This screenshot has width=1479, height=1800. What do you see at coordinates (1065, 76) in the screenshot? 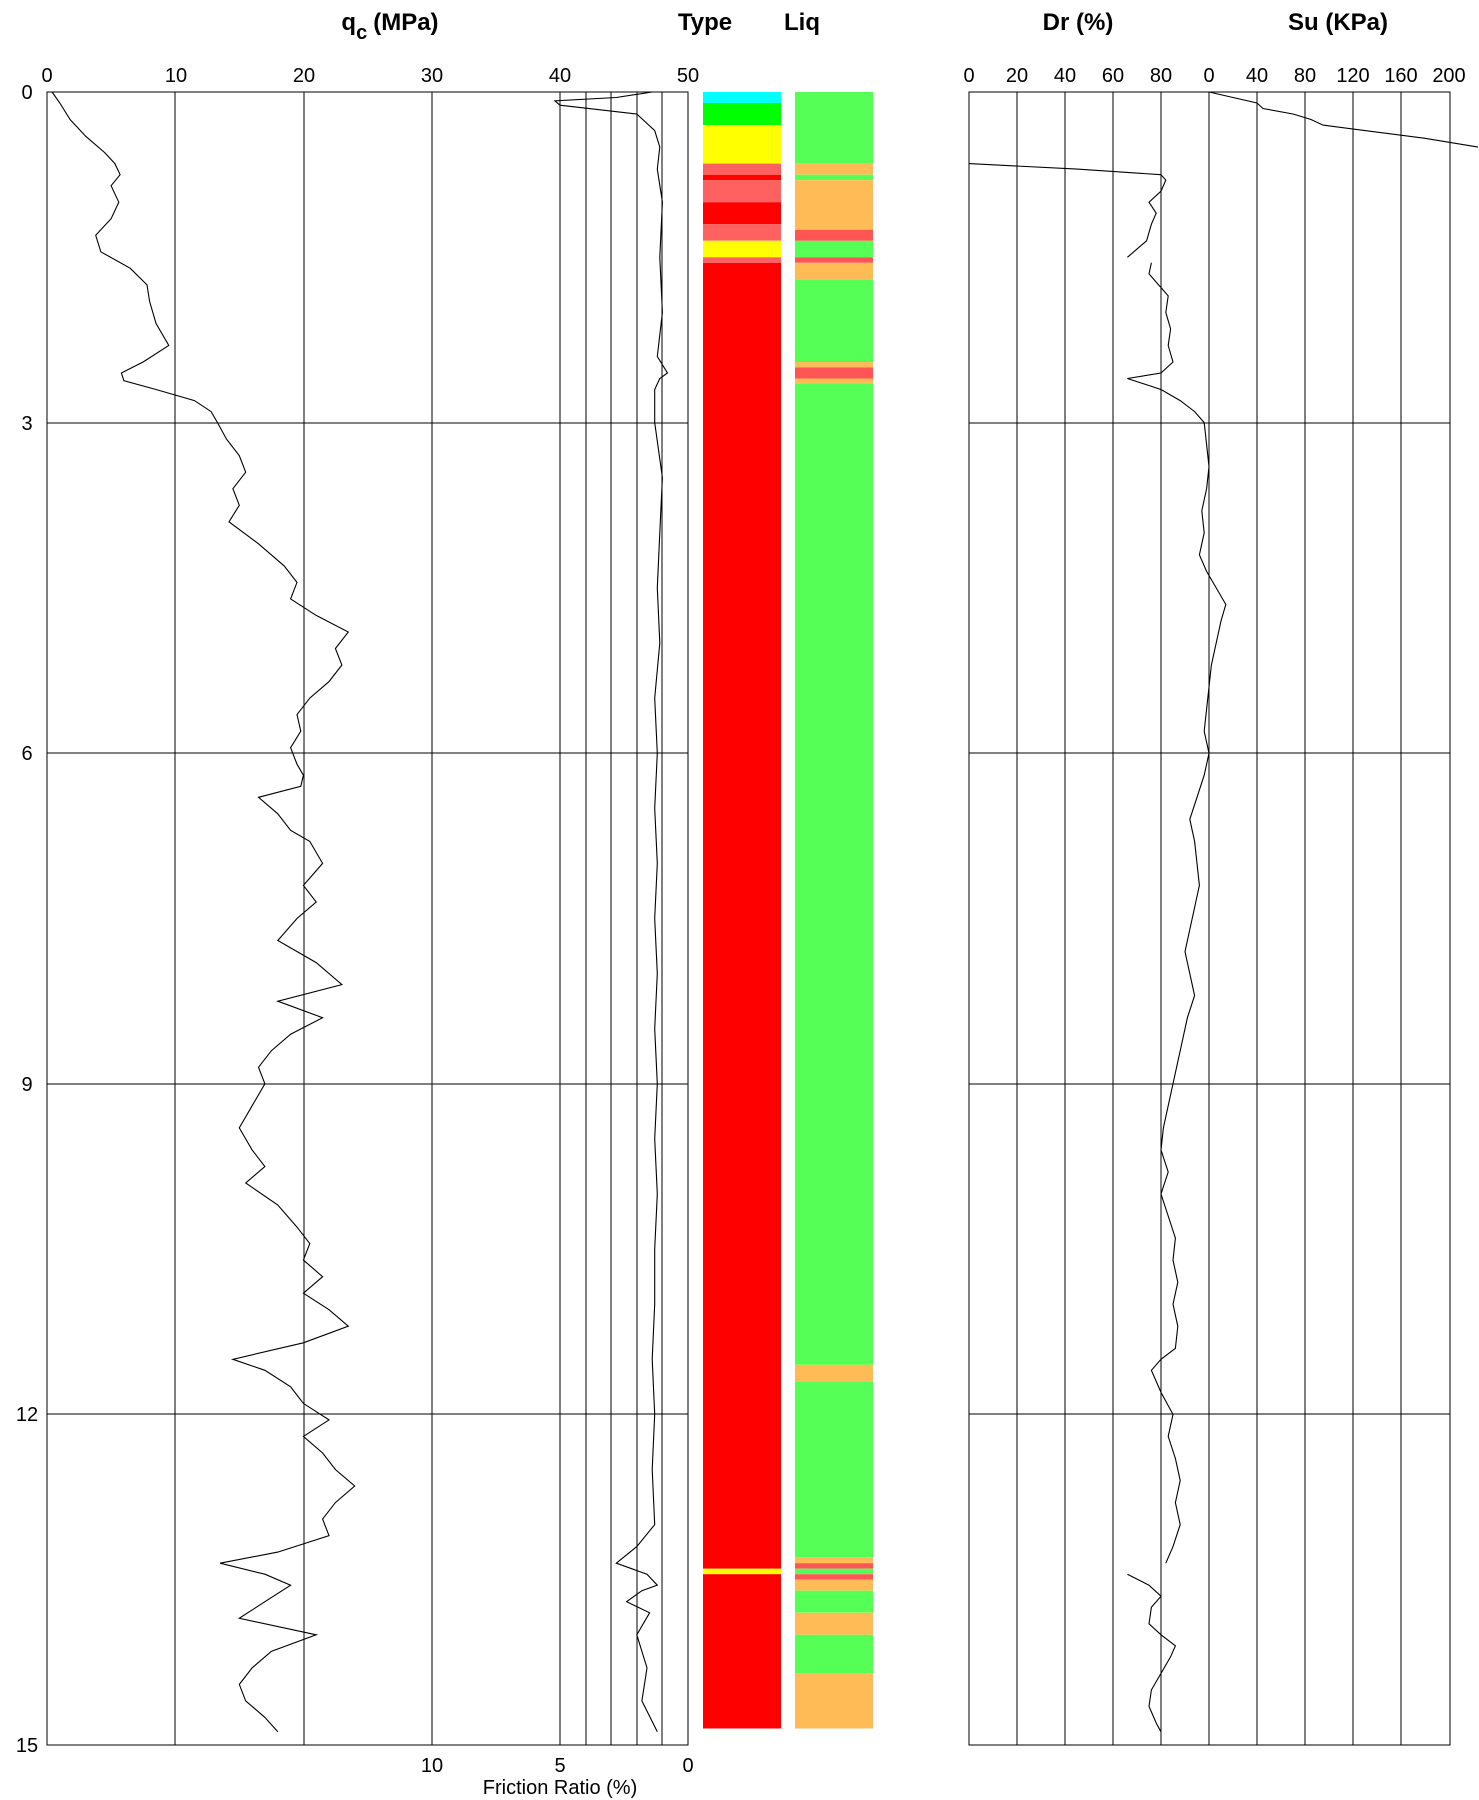
I see `dr-x-tick: 40` at bounding box center [1065, 76].